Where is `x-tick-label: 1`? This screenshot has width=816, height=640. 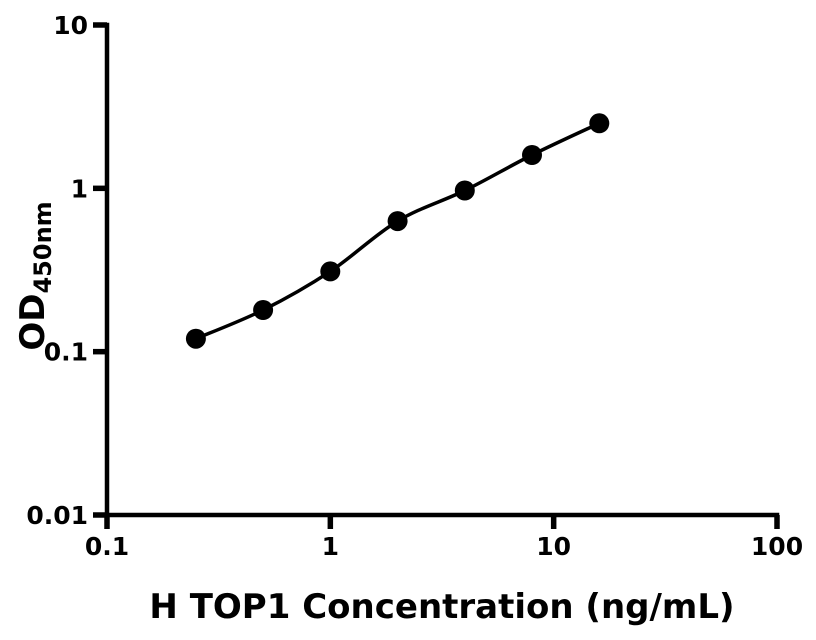 x-tick-label: 1 is located at coordinates (330, 546).